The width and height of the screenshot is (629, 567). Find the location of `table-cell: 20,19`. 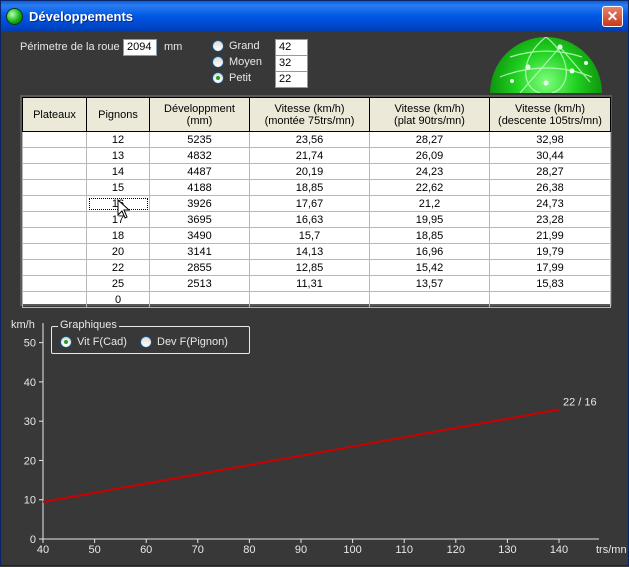

table-cell: 20,19 is located at coordinates (309, 171).